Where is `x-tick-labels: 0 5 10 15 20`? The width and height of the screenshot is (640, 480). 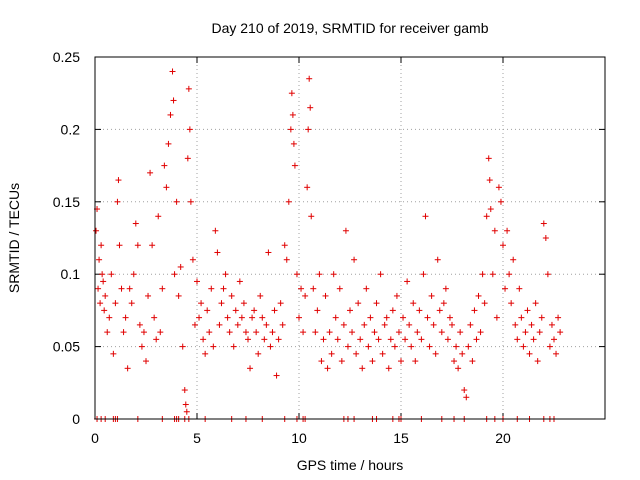 x-tick-labels: 0 5 10 15 20 is located at coordinates (301, 438).